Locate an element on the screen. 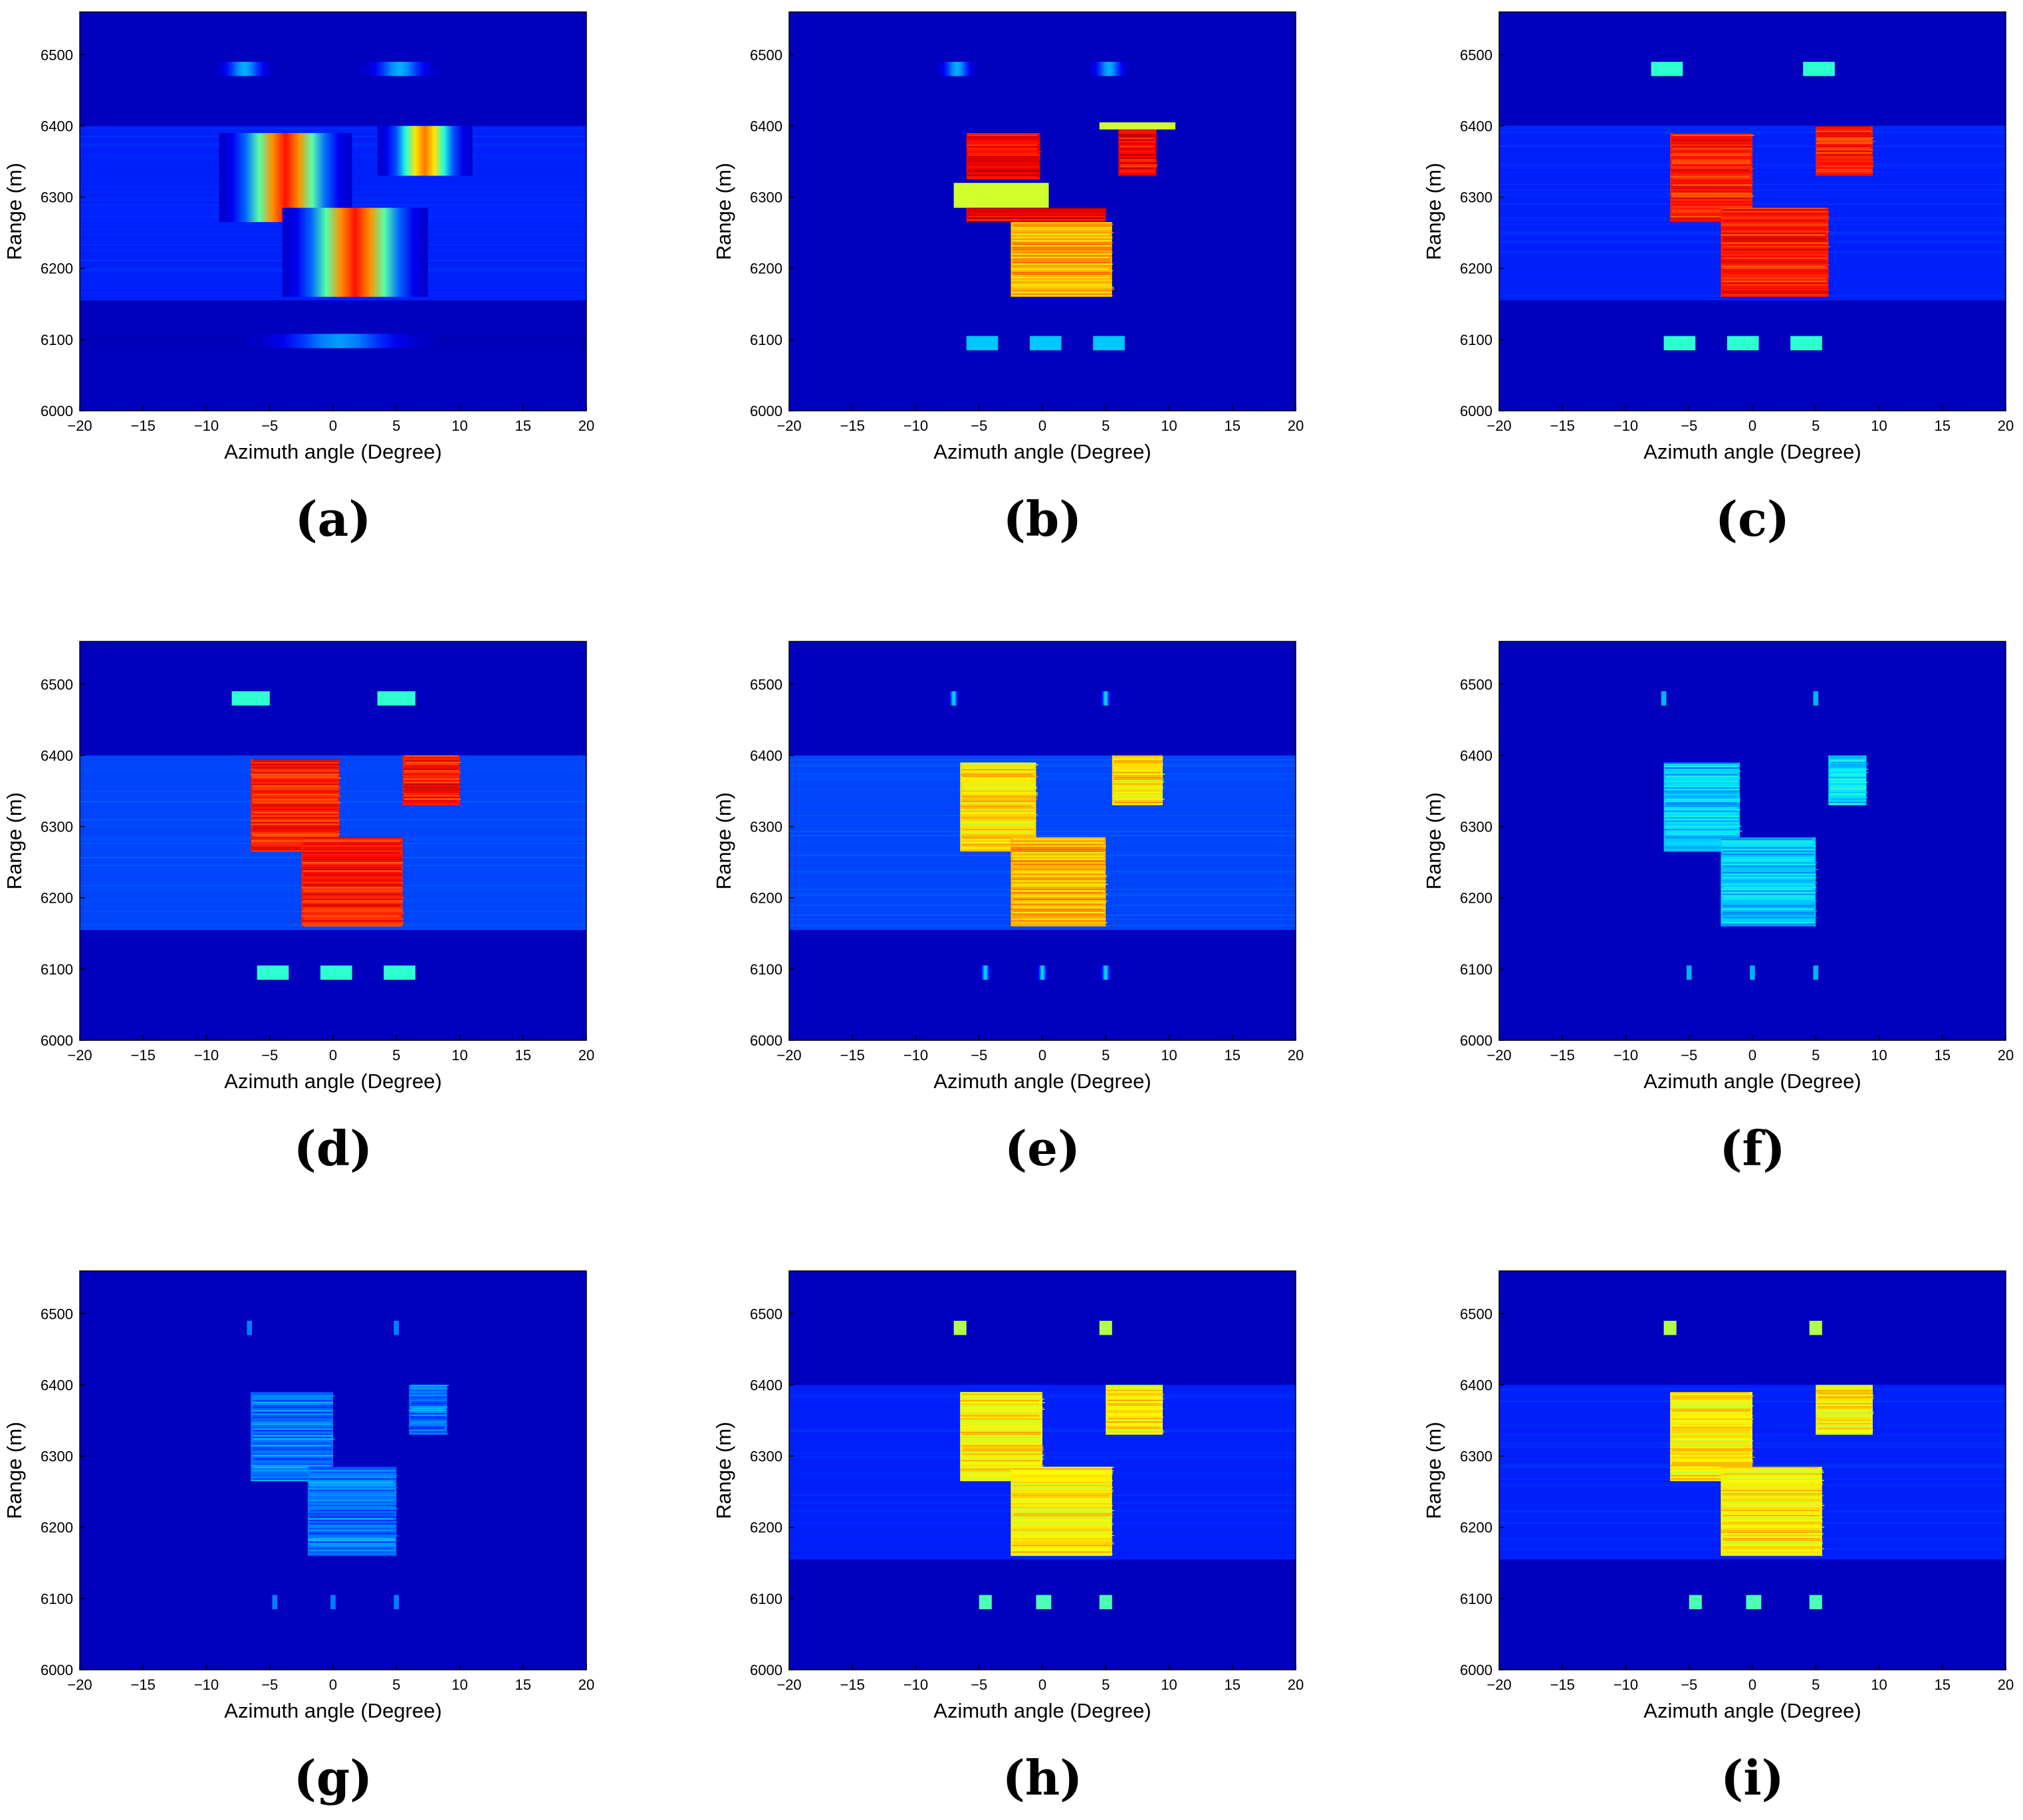  panel-label: (h) is located at coordinates (1042, 1778).